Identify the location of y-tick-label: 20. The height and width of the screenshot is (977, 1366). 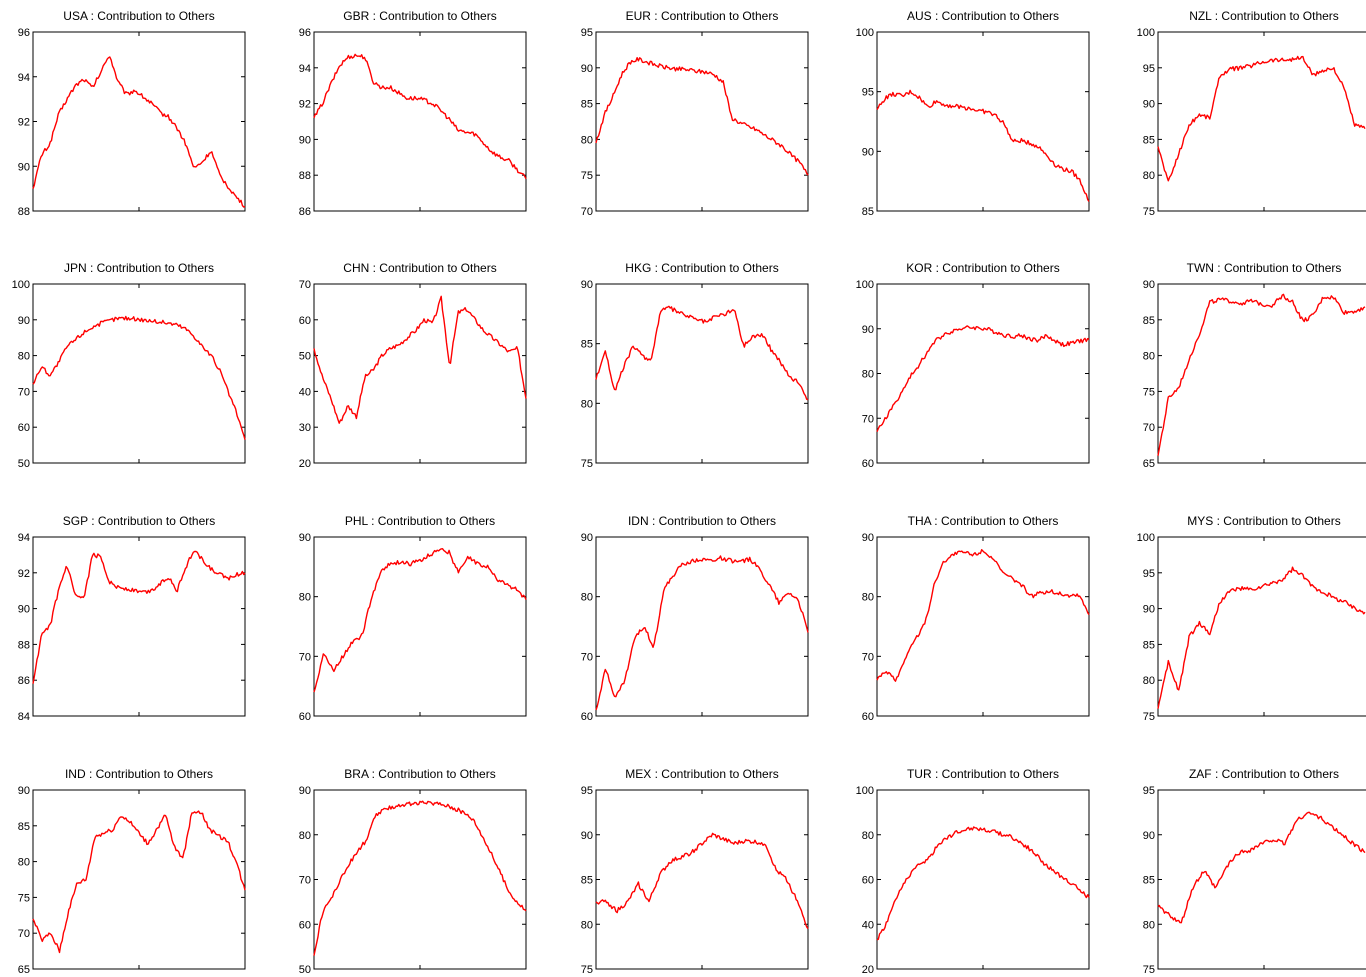
(305, 464).